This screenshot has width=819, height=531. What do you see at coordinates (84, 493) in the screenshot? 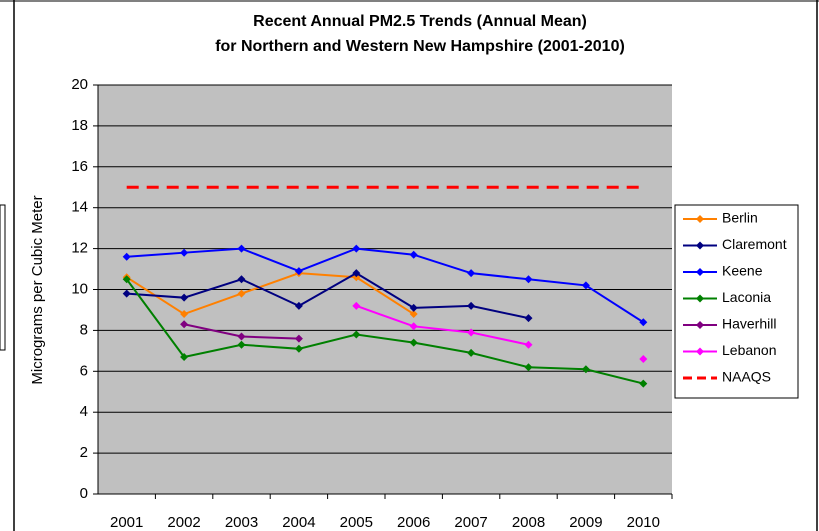
I see `y-tick-label: 0` at bounding box center [84, 493].